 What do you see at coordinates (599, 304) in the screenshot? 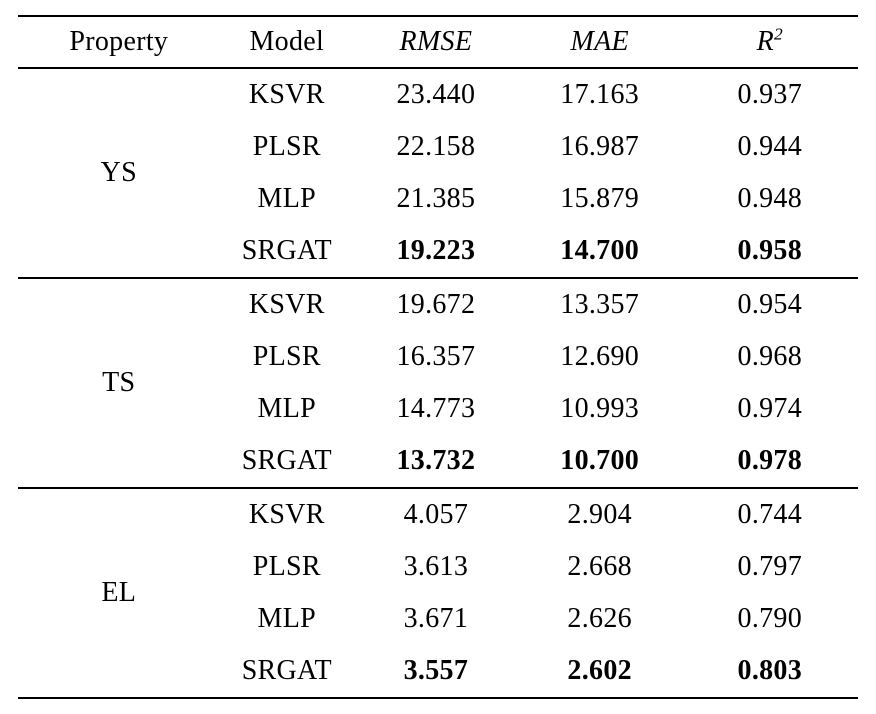
I see `mae-cell: 13.357` at bounding box center [599, 304].